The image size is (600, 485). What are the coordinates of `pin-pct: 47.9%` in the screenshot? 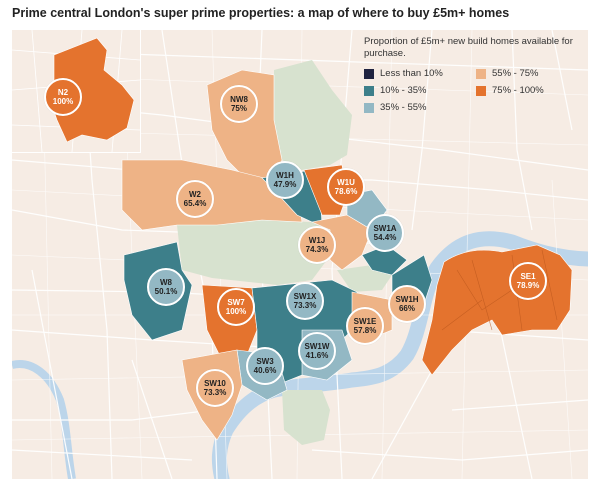 It's located at (285, 184).